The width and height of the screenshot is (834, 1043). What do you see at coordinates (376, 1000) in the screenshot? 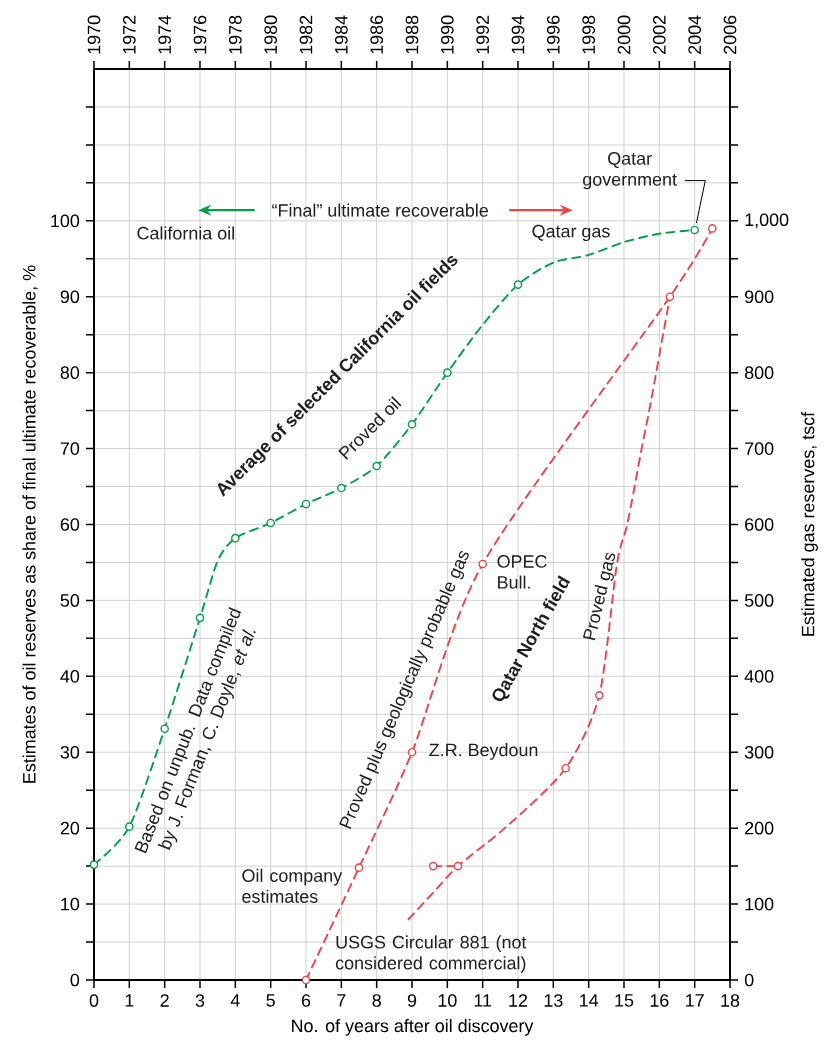
I see `x-tick-label: 8` at bounding box center [376, 1000].